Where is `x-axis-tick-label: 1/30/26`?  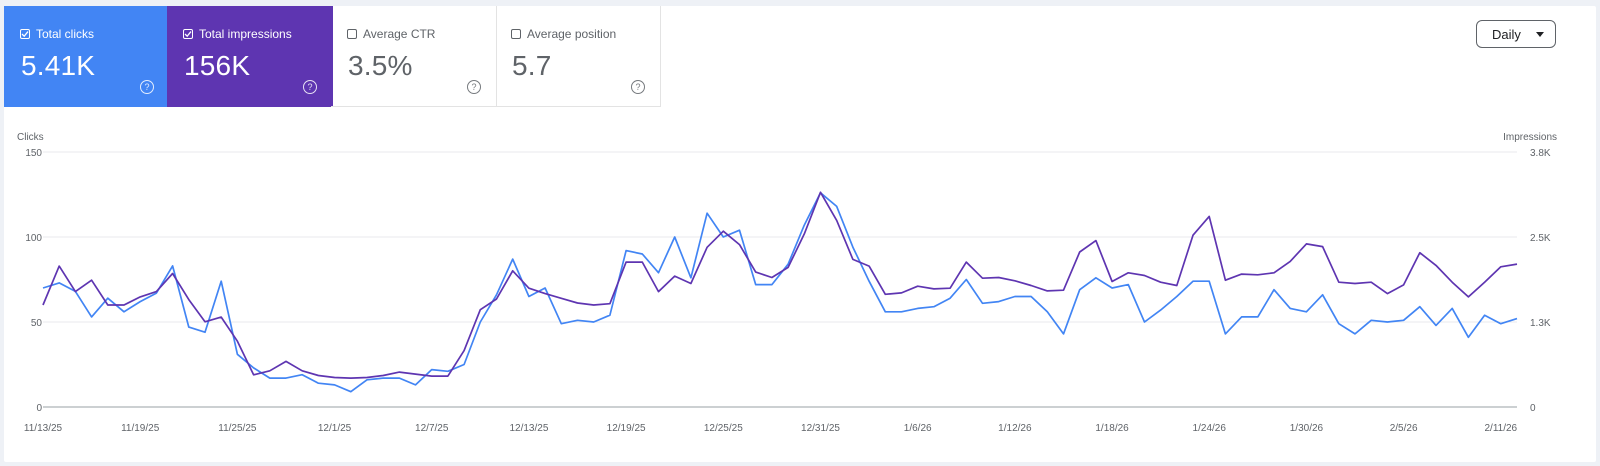
x-axis-tick-label: 1/30/26 is located at coordinates (1307, 428).